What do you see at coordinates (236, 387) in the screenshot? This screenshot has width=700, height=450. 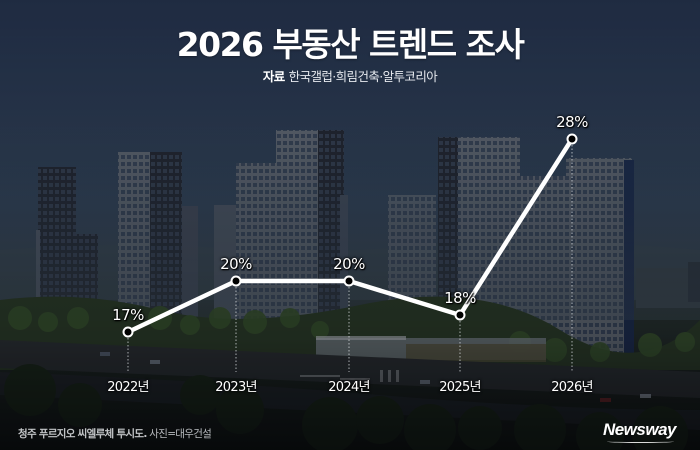 I see `year-label-2023: 2023년` at bounding box center [236, 387].